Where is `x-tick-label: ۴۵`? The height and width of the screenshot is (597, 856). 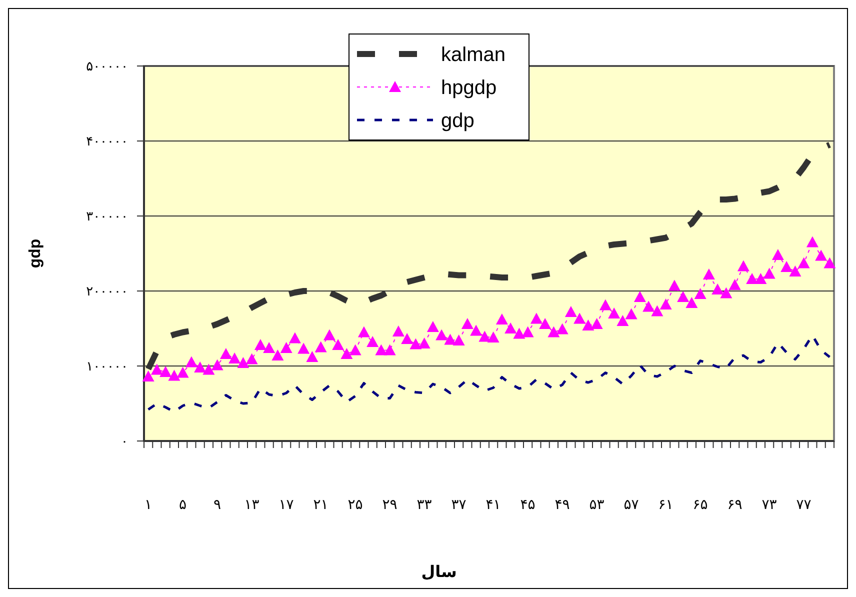
x-tick-label: ۴۵ is located at coordinates (528, 505).